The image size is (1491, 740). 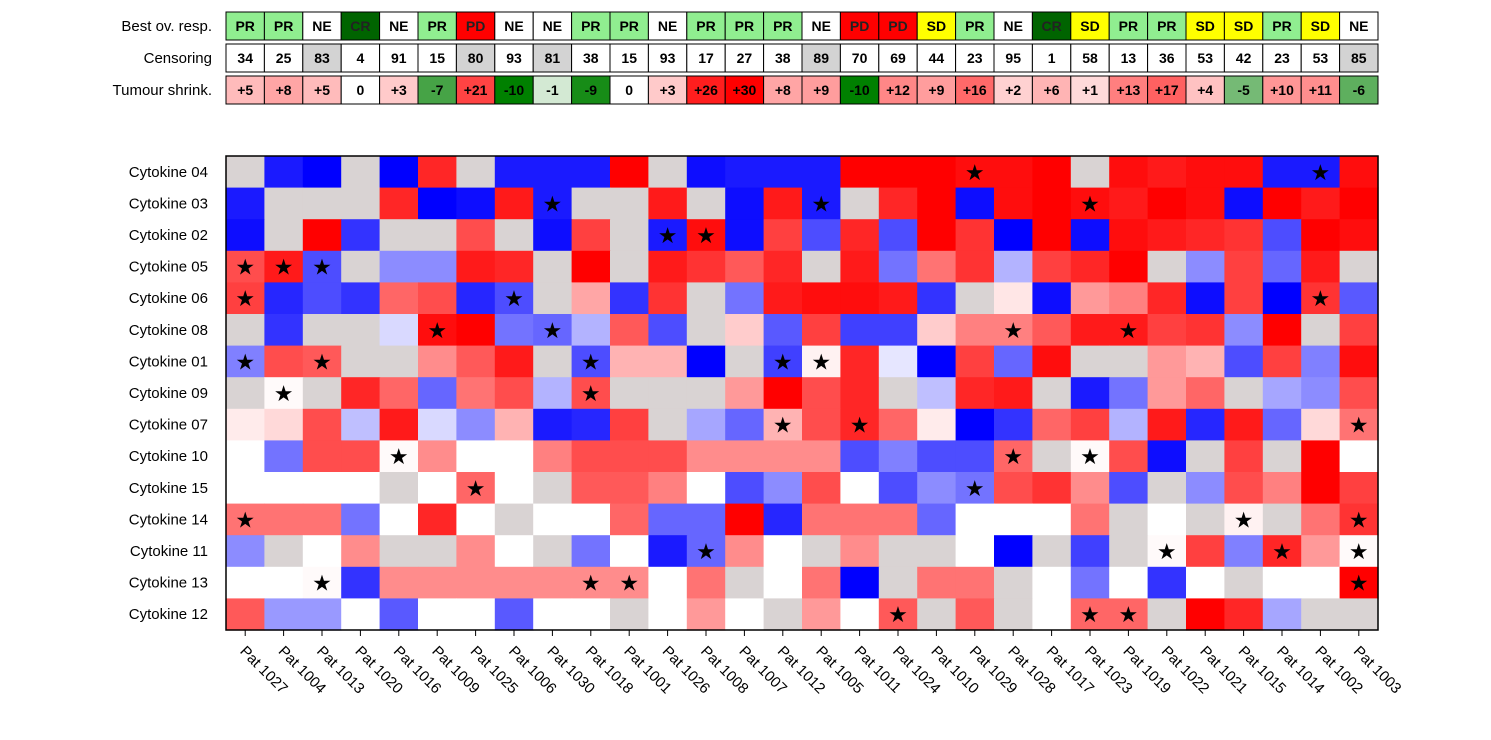 I want to click on annotation-cell-value: +11, so click(x=1320, y=90).